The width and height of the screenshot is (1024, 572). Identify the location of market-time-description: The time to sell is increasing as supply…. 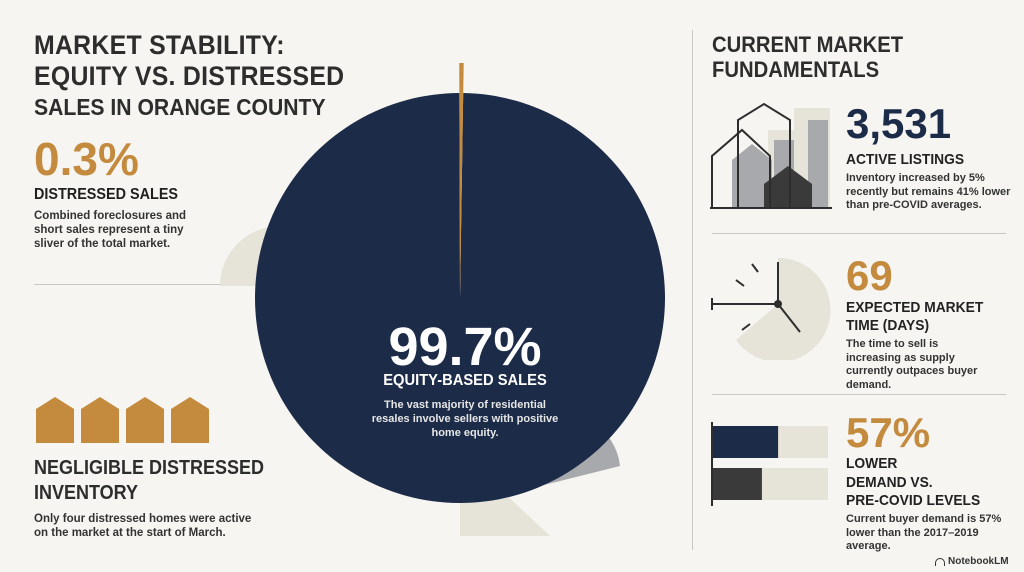
(912, 364).